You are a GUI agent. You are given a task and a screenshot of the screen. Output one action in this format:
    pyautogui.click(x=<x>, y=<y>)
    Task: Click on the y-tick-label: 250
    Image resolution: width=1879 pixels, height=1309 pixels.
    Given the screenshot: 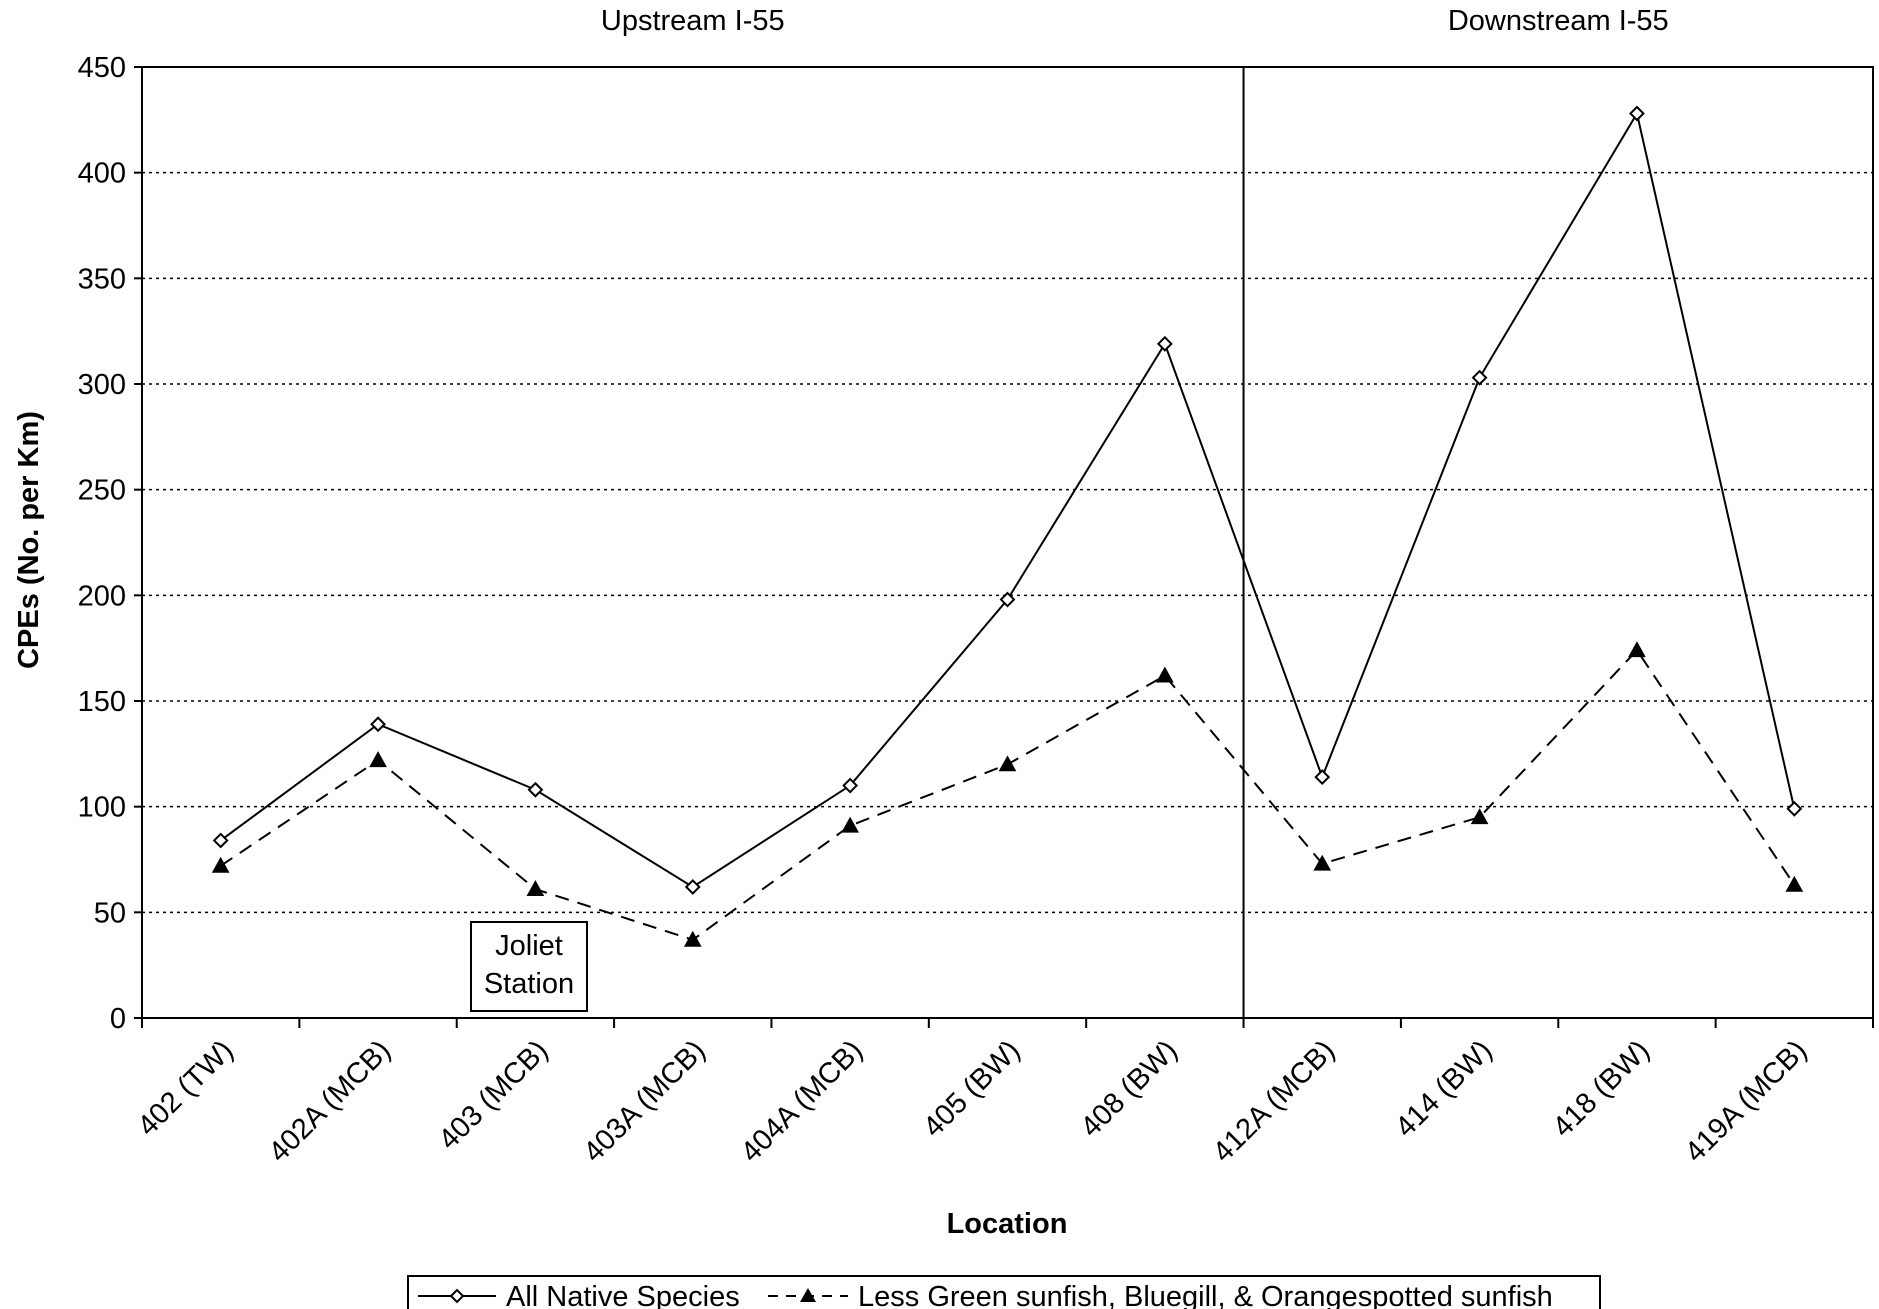 What is the action you would take?
    pyautogui.click(x=102, y=491)
    